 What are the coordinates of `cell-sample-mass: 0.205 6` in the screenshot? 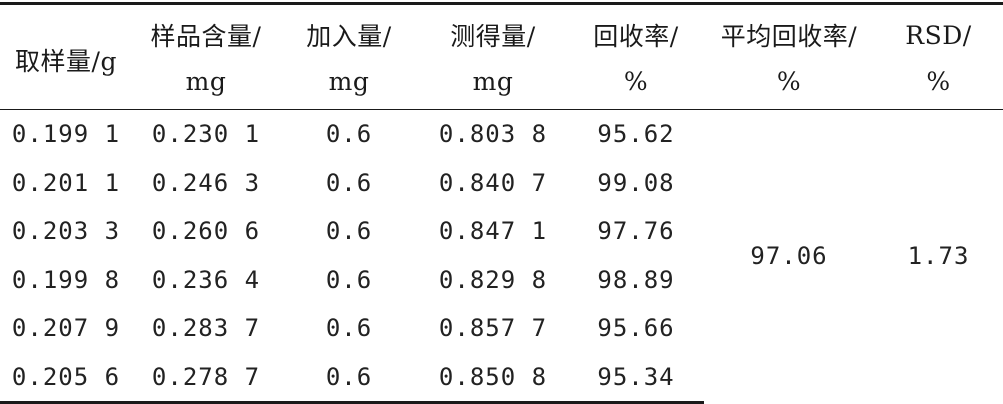 It's located at (66, 378).